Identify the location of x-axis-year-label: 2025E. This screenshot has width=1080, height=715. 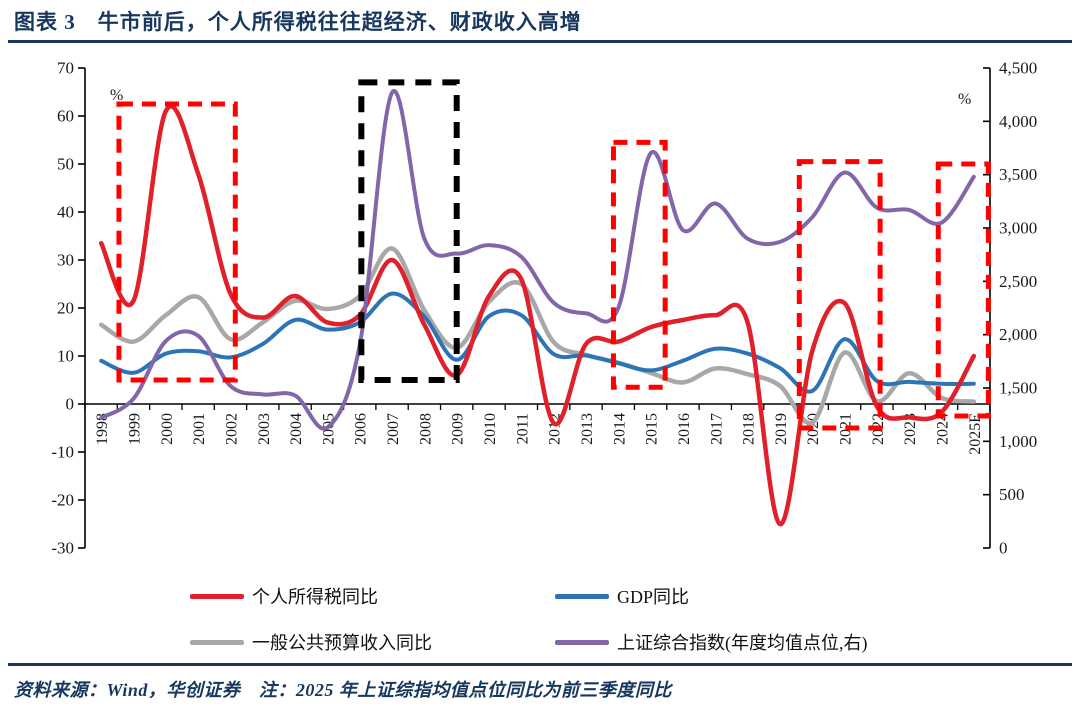
(975, 434).